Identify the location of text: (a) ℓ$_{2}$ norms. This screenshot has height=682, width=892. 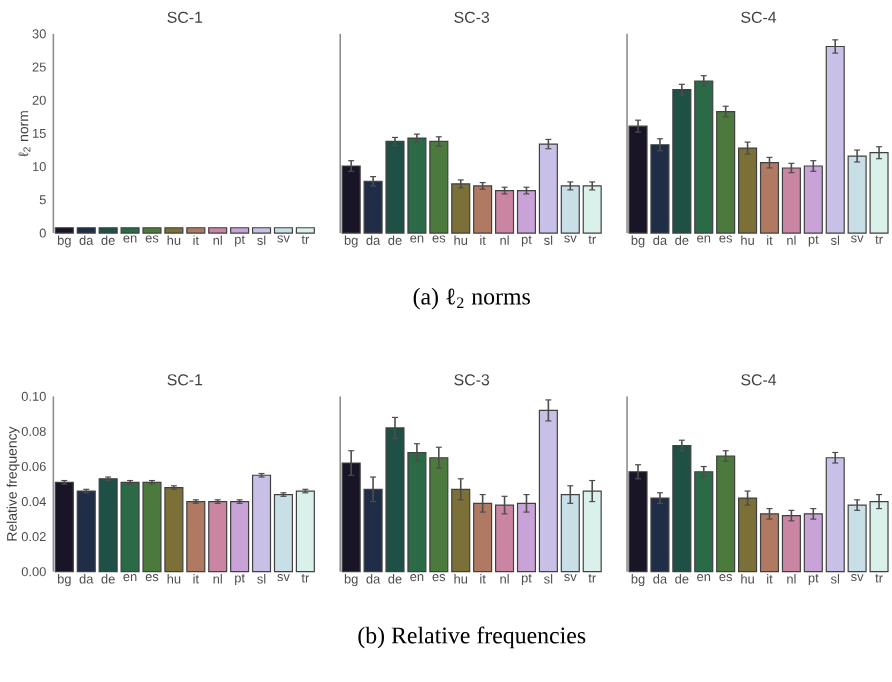
(471, 299).